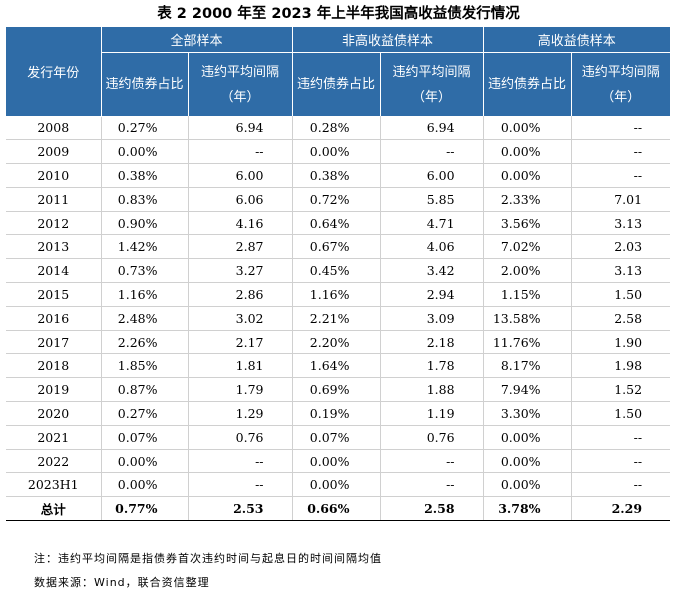 The image size is (677, 596). Describe the element at coordinates (527, 199) in the screenshot. I see `table-cell: 2.33%` at that location.